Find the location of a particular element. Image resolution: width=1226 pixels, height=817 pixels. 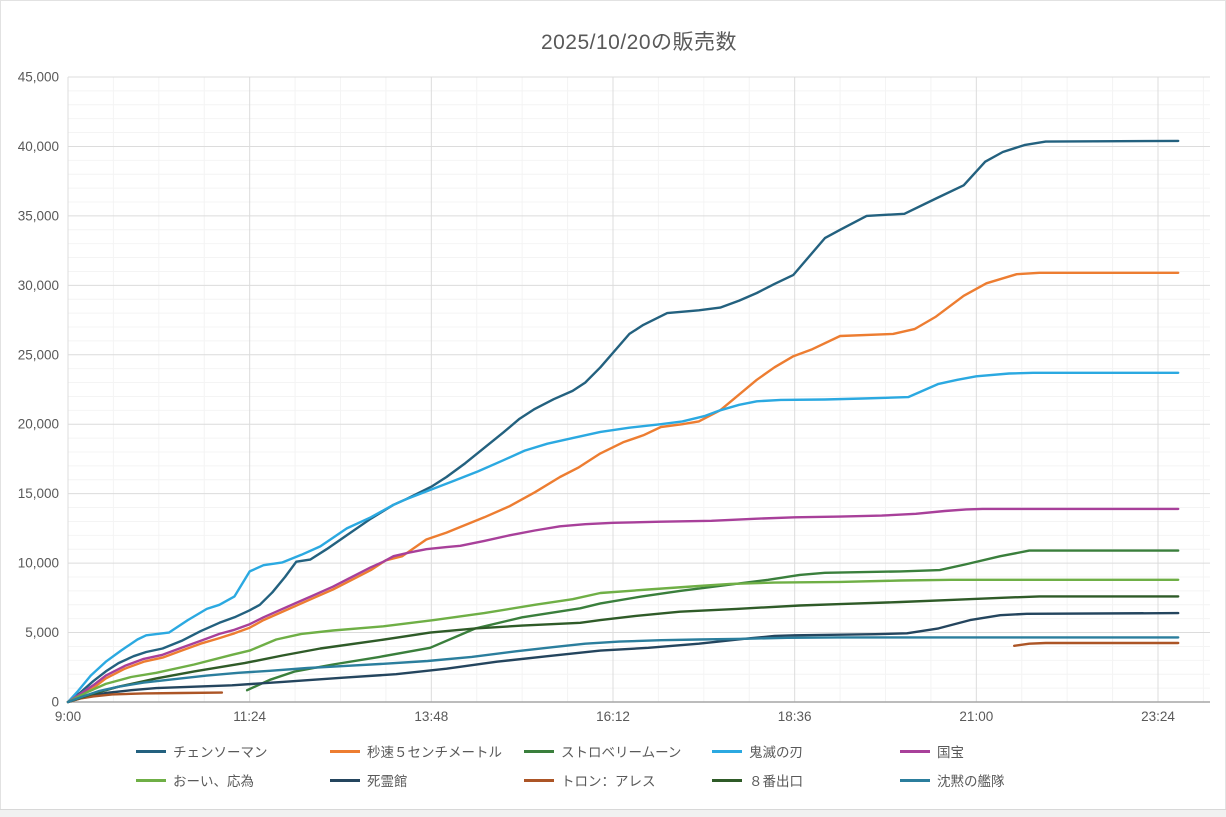

x-axis-label: 23:24 is located at coordinates (1158, 716).